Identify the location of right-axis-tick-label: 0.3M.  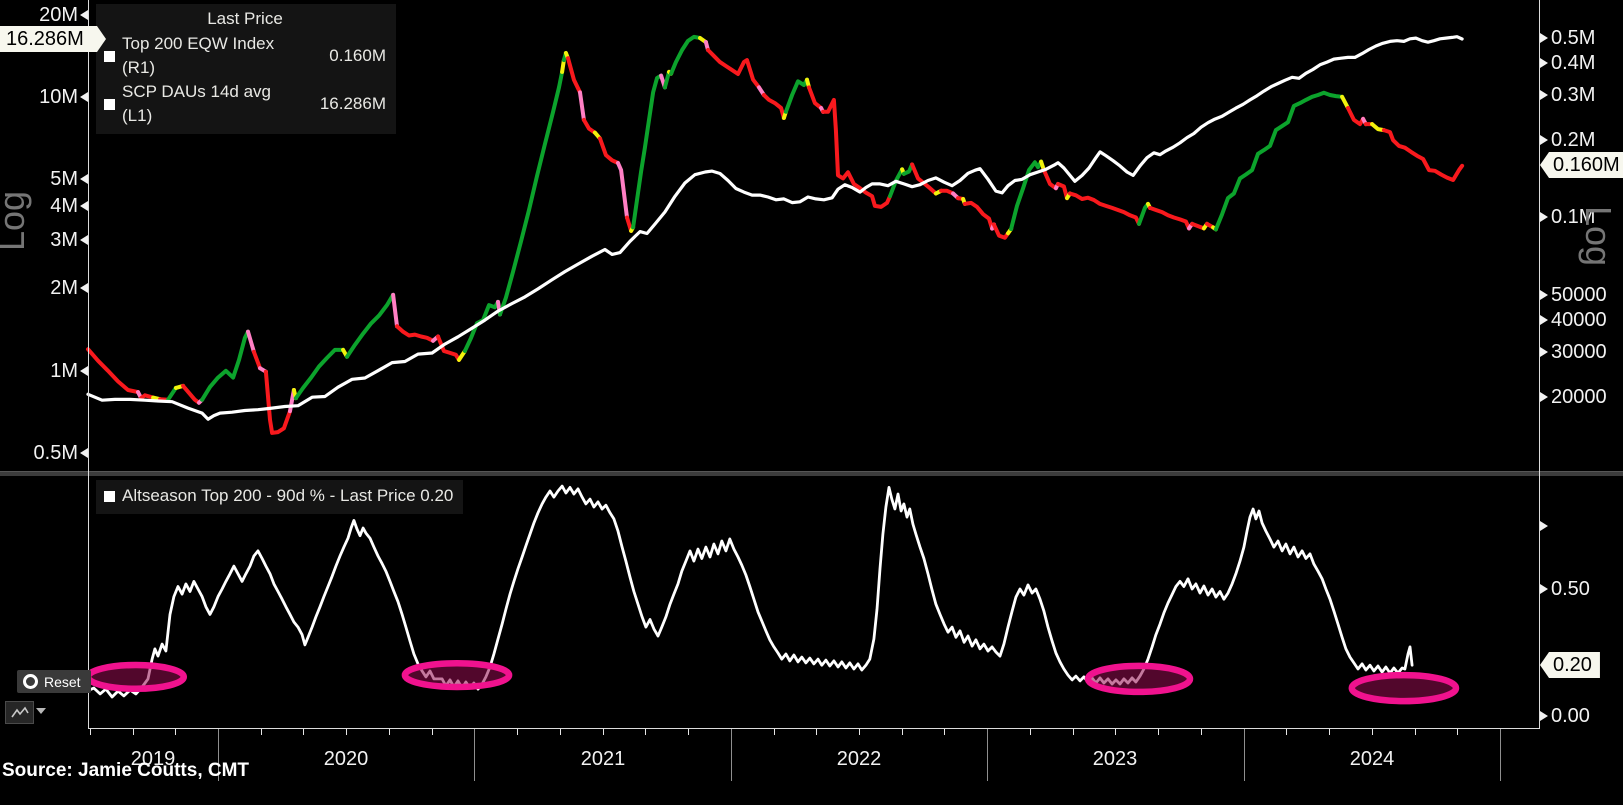
(1573, 95).